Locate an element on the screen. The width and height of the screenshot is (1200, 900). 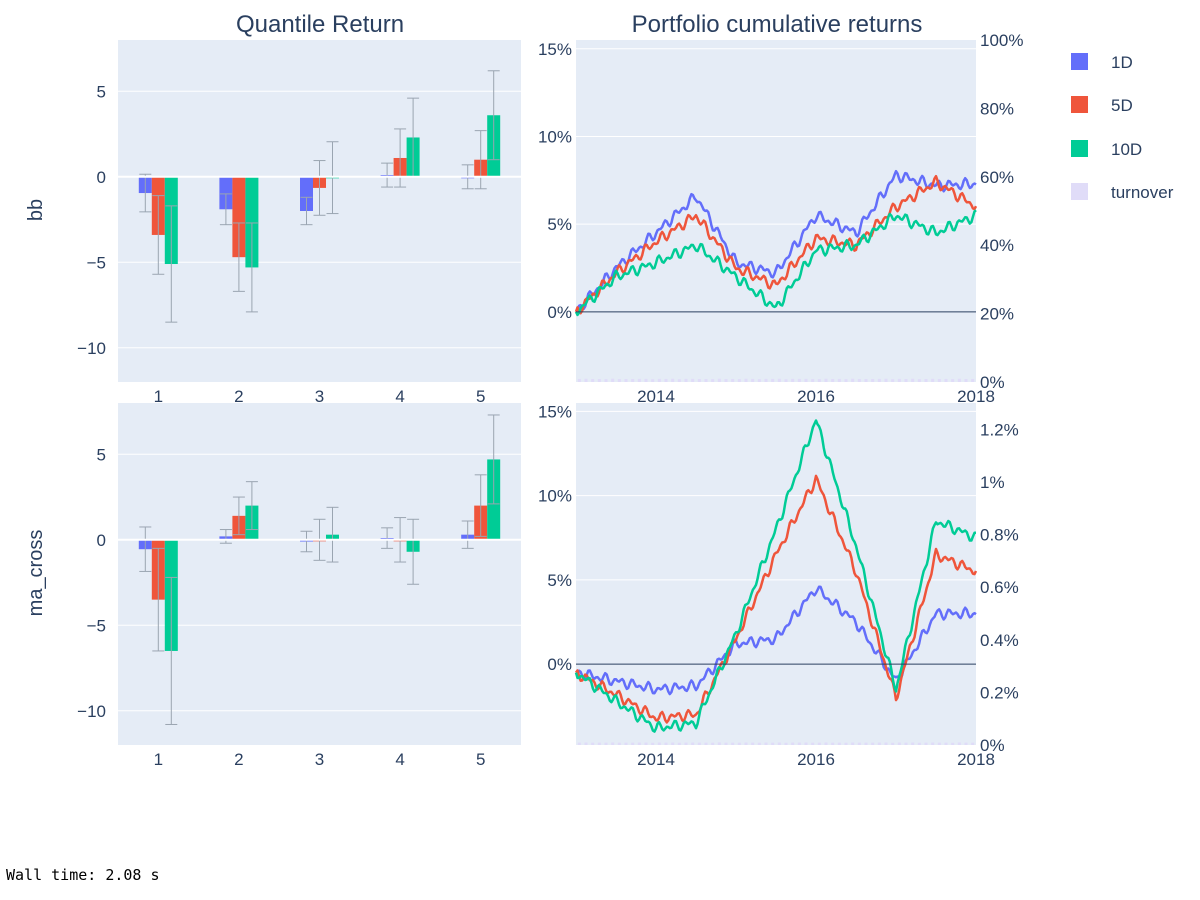
legend-item-10d: 10D is located at coordinates (1106, 149).